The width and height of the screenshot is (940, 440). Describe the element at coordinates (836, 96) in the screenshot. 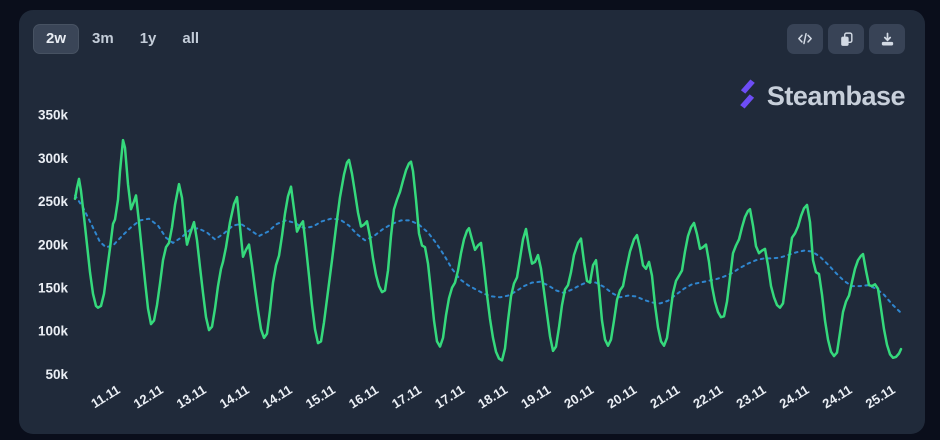

I see `steambase-logo-text: Steambase` at that location.